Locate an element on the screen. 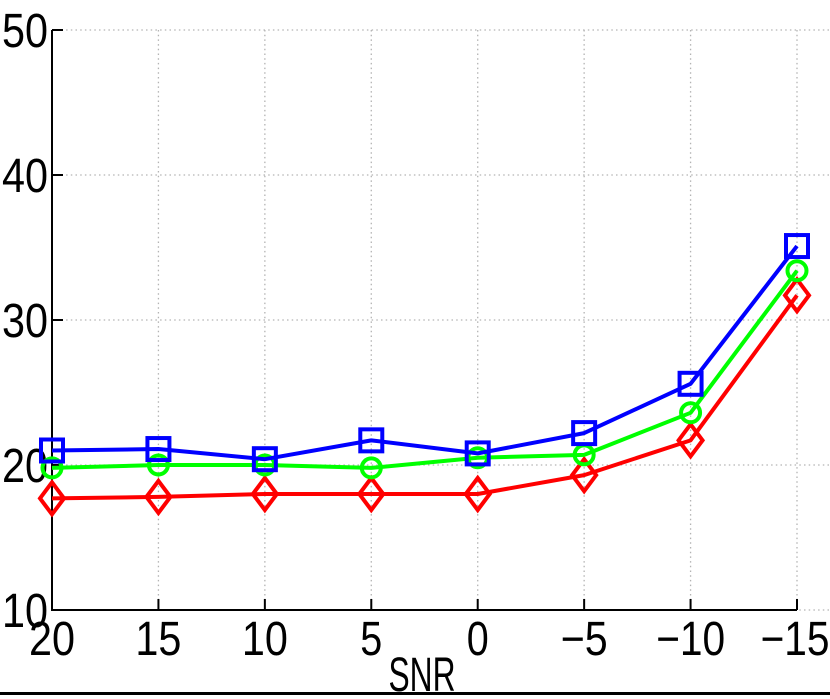 Image resolution: width=830 pixels, height=699 pixels. x-axis-title: SNR is located at coordinates (422, 674).